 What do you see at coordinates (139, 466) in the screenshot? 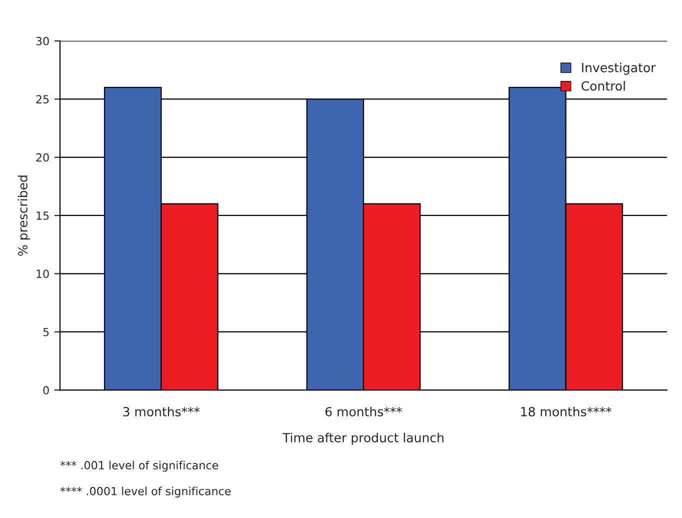
I see `text: *** .001 level of significance` at bounding box center [139, 466].